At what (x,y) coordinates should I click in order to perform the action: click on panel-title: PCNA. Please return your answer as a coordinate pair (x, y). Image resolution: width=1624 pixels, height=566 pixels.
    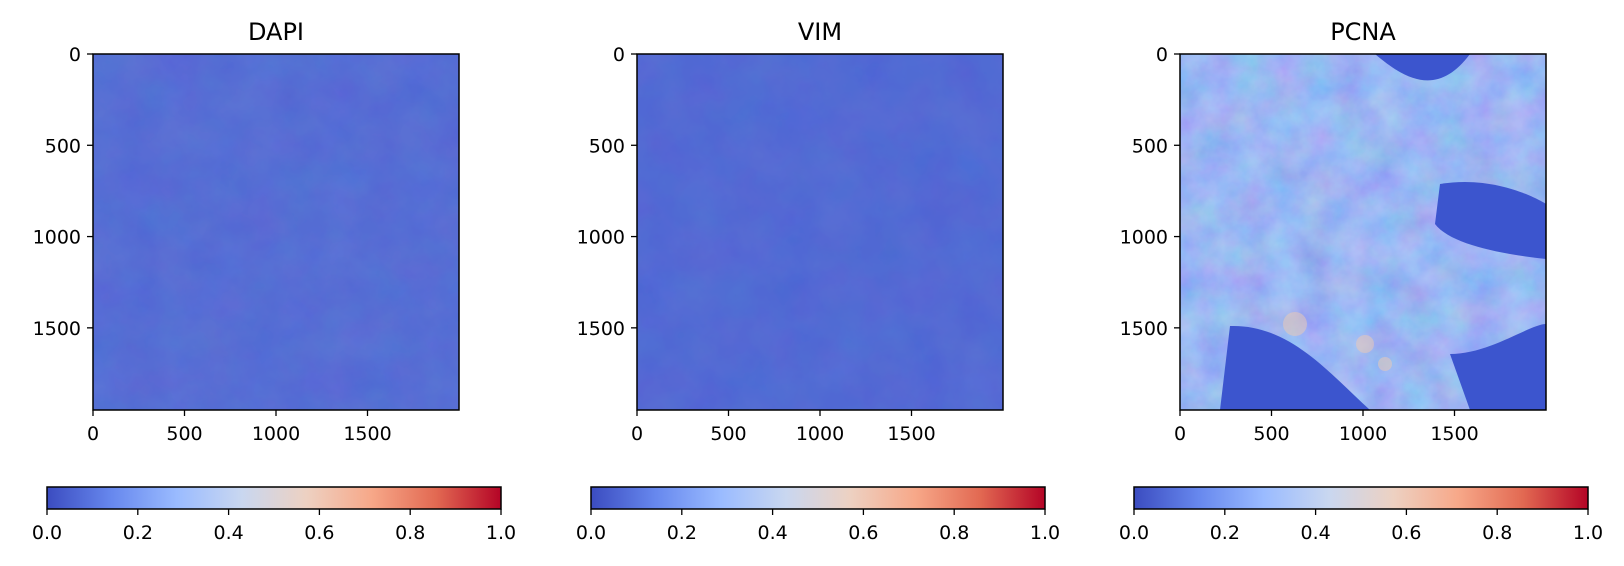
    Looking at the image, I should click on (1363, 32).